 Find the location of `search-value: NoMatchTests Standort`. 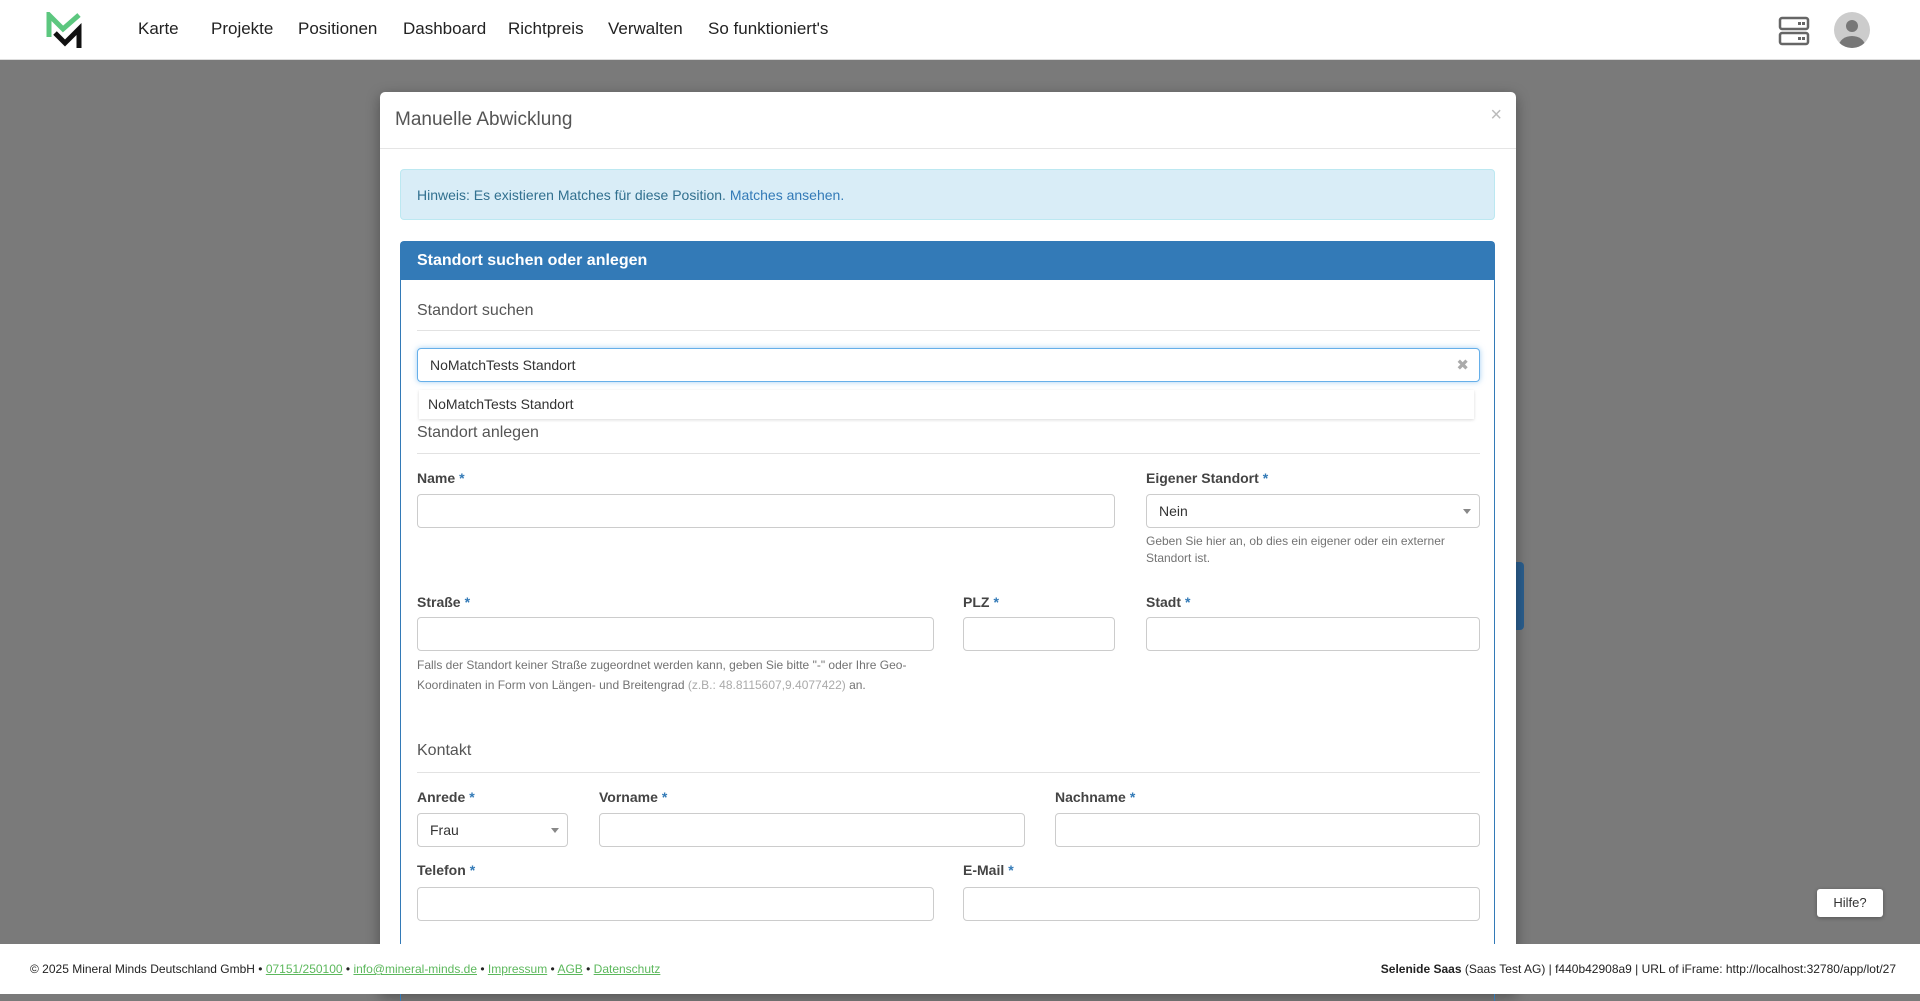

search-value: NoMatchTests Standort is located at coordinates (503, 365).